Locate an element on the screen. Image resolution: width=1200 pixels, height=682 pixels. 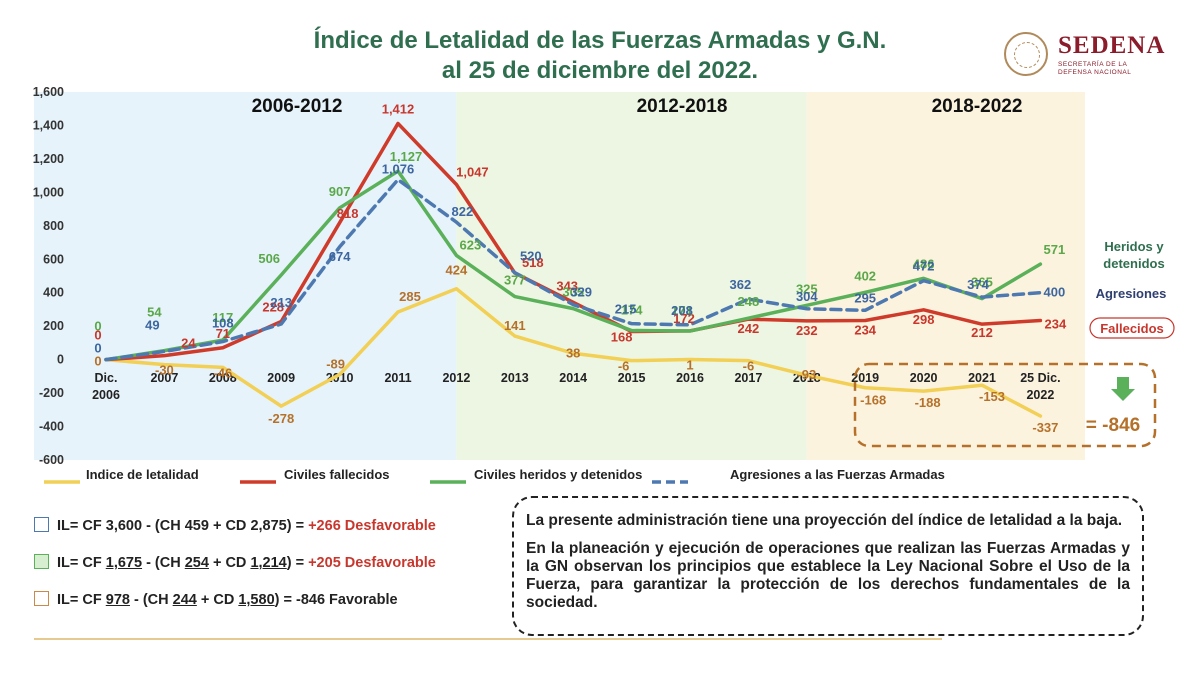
data-label: 171 is located at coordinates (682, 310).